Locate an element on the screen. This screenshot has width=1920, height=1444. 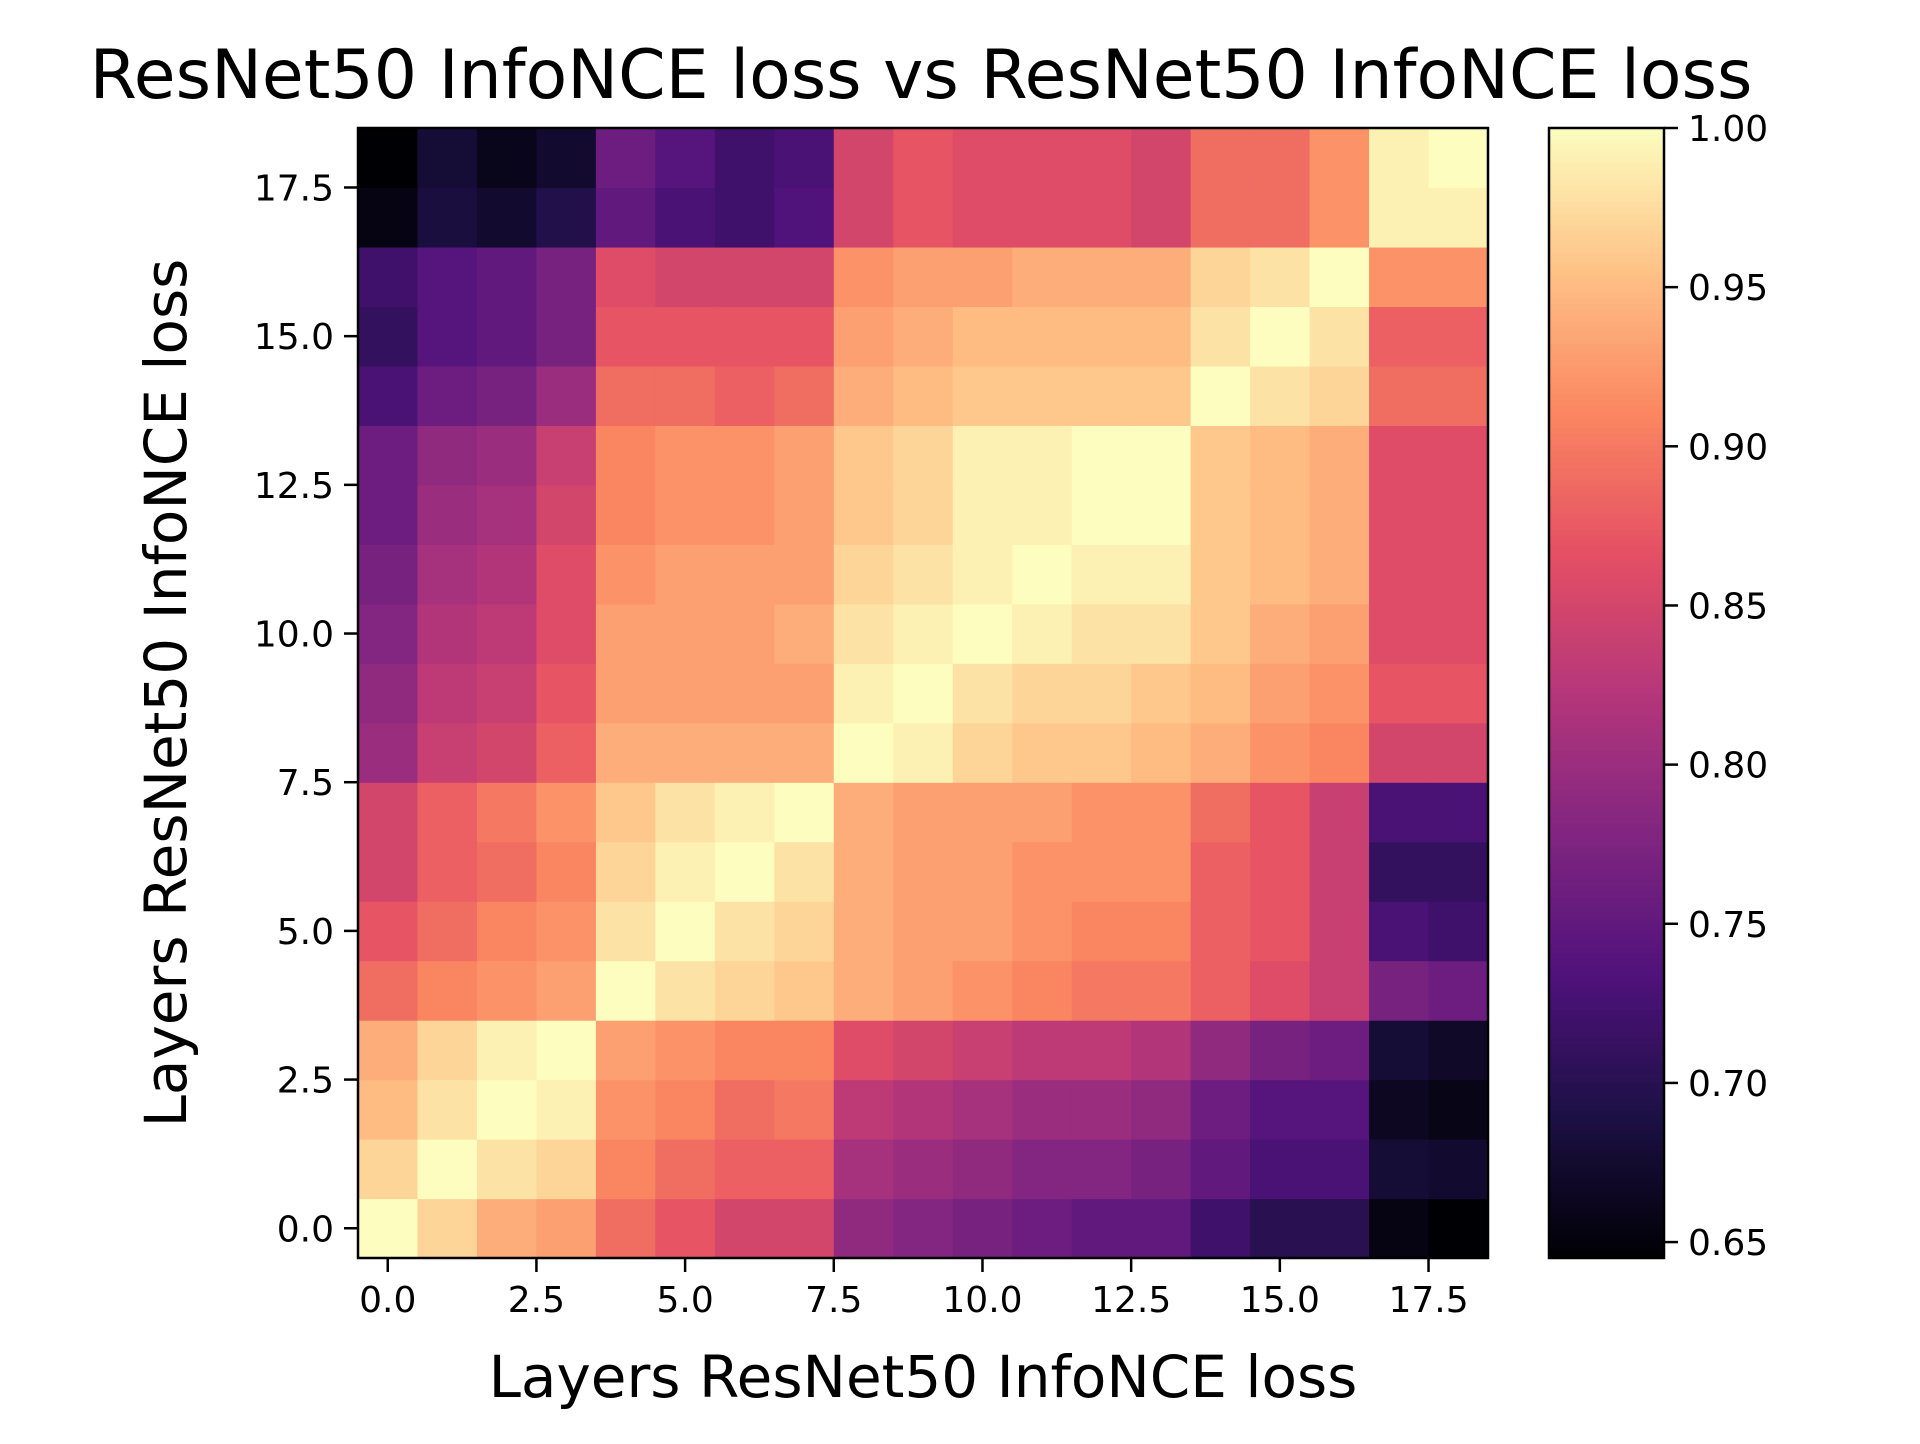
y-tick-label: 12.5 is located at coordinates (294, 486).